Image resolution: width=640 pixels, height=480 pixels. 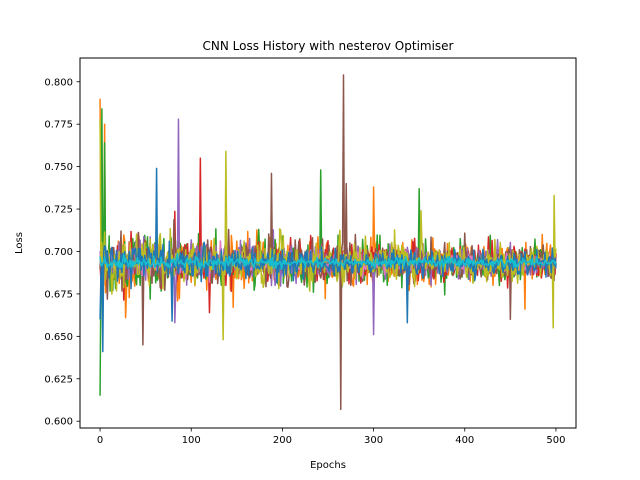 I want to click on y-tick-label: 0.725, so click(x=58, y=210).